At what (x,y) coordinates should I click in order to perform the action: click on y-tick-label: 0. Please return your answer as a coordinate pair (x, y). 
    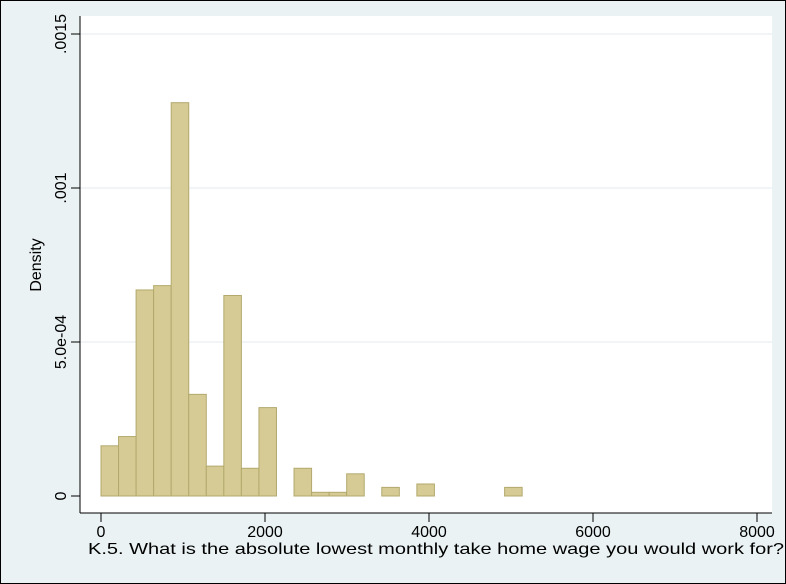
    Looking at the image, I should click on (61, 495).